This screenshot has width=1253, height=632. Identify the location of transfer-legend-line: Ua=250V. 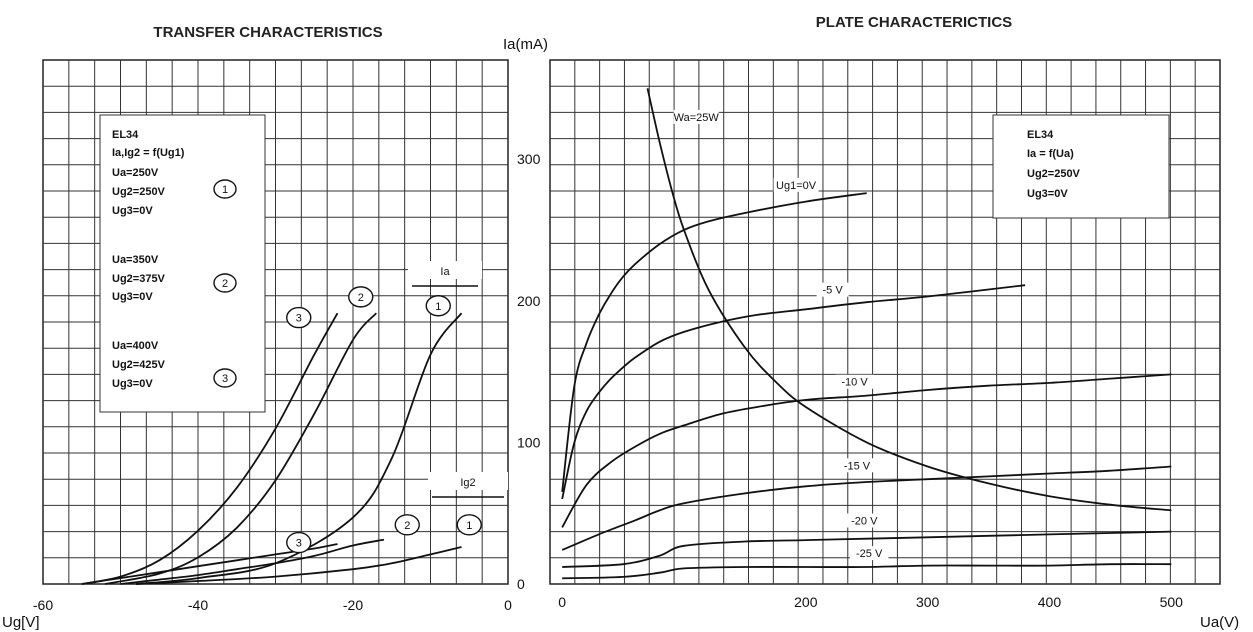
(135, 173).